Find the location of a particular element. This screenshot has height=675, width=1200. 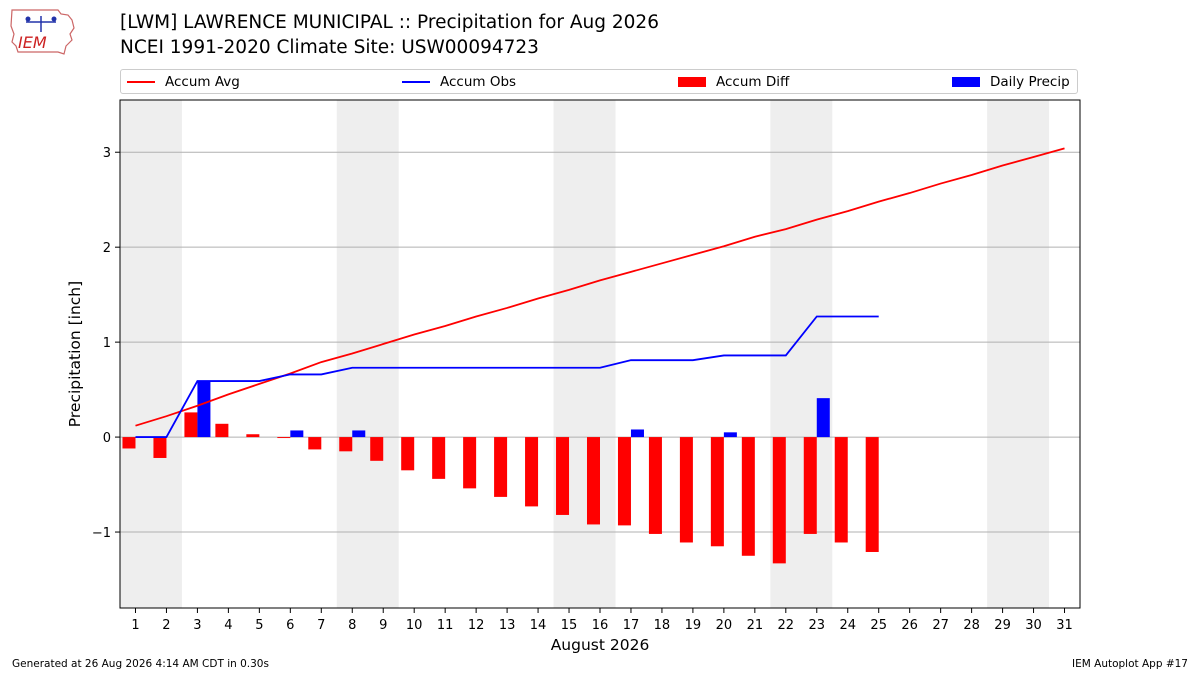

x-tick-label: 20 is located at coordinates (724, 625).